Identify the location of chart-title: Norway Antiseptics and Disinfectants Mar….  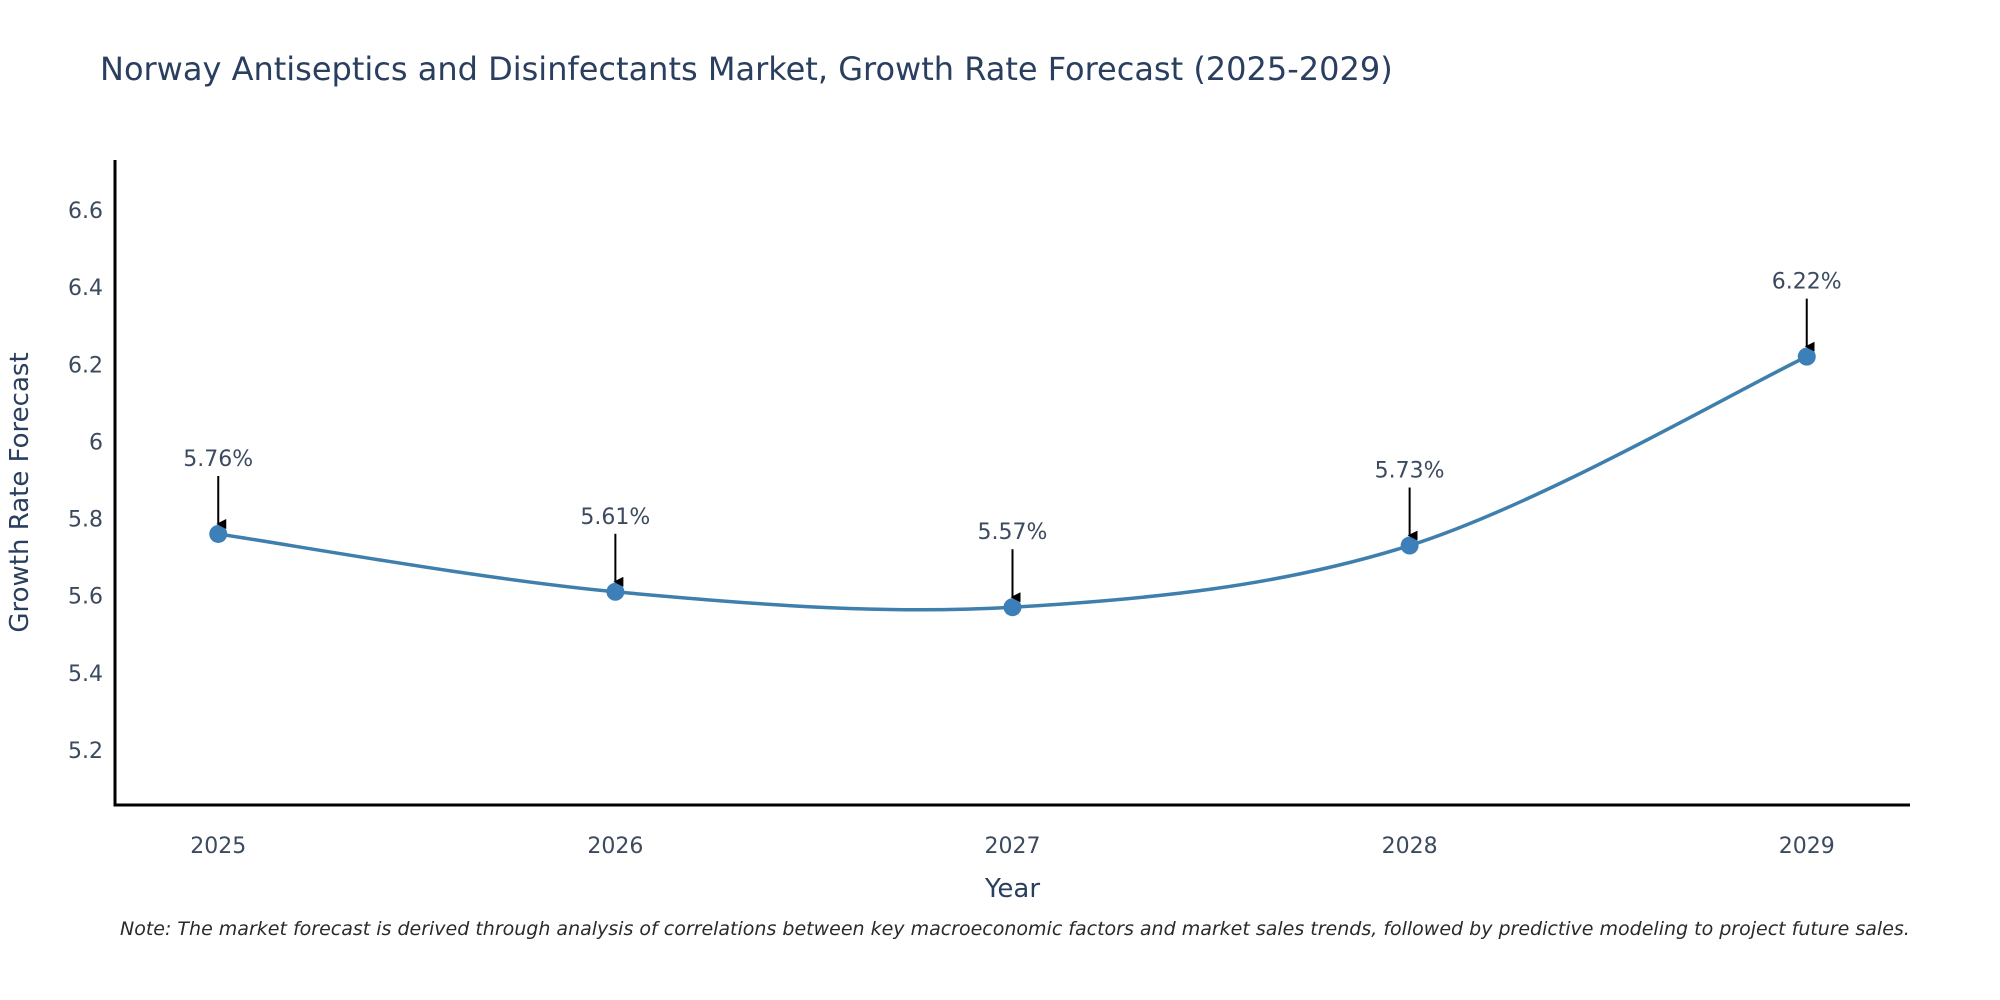
(746, 69).